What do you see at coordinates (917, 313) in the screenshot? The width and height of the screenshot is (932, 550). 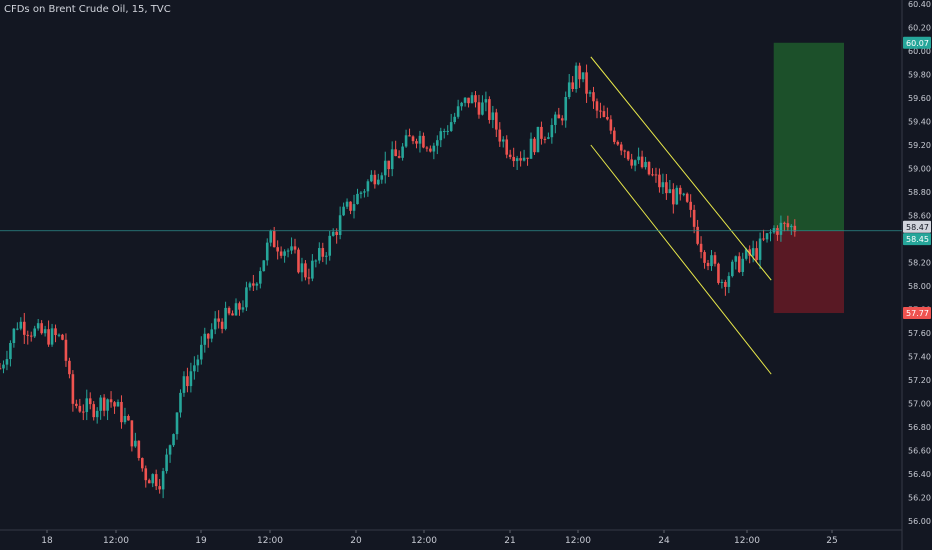 I see `price-tag` at bounding box center [917, 313].